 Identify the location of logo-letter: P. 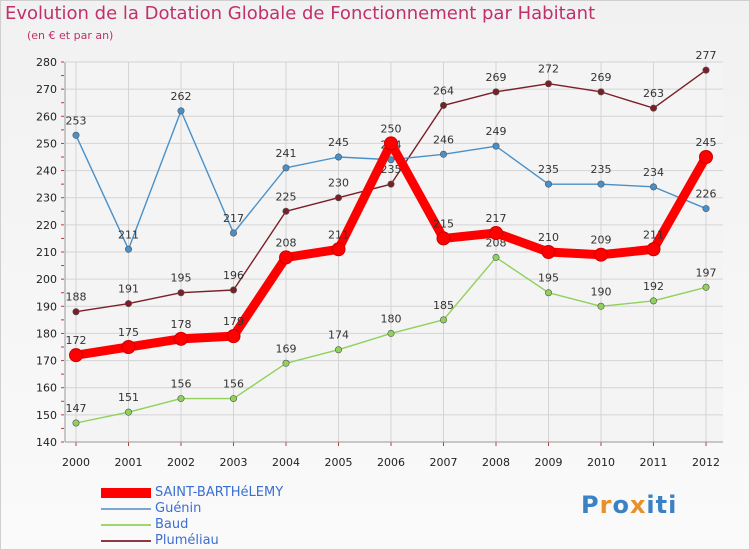
(590, 505).